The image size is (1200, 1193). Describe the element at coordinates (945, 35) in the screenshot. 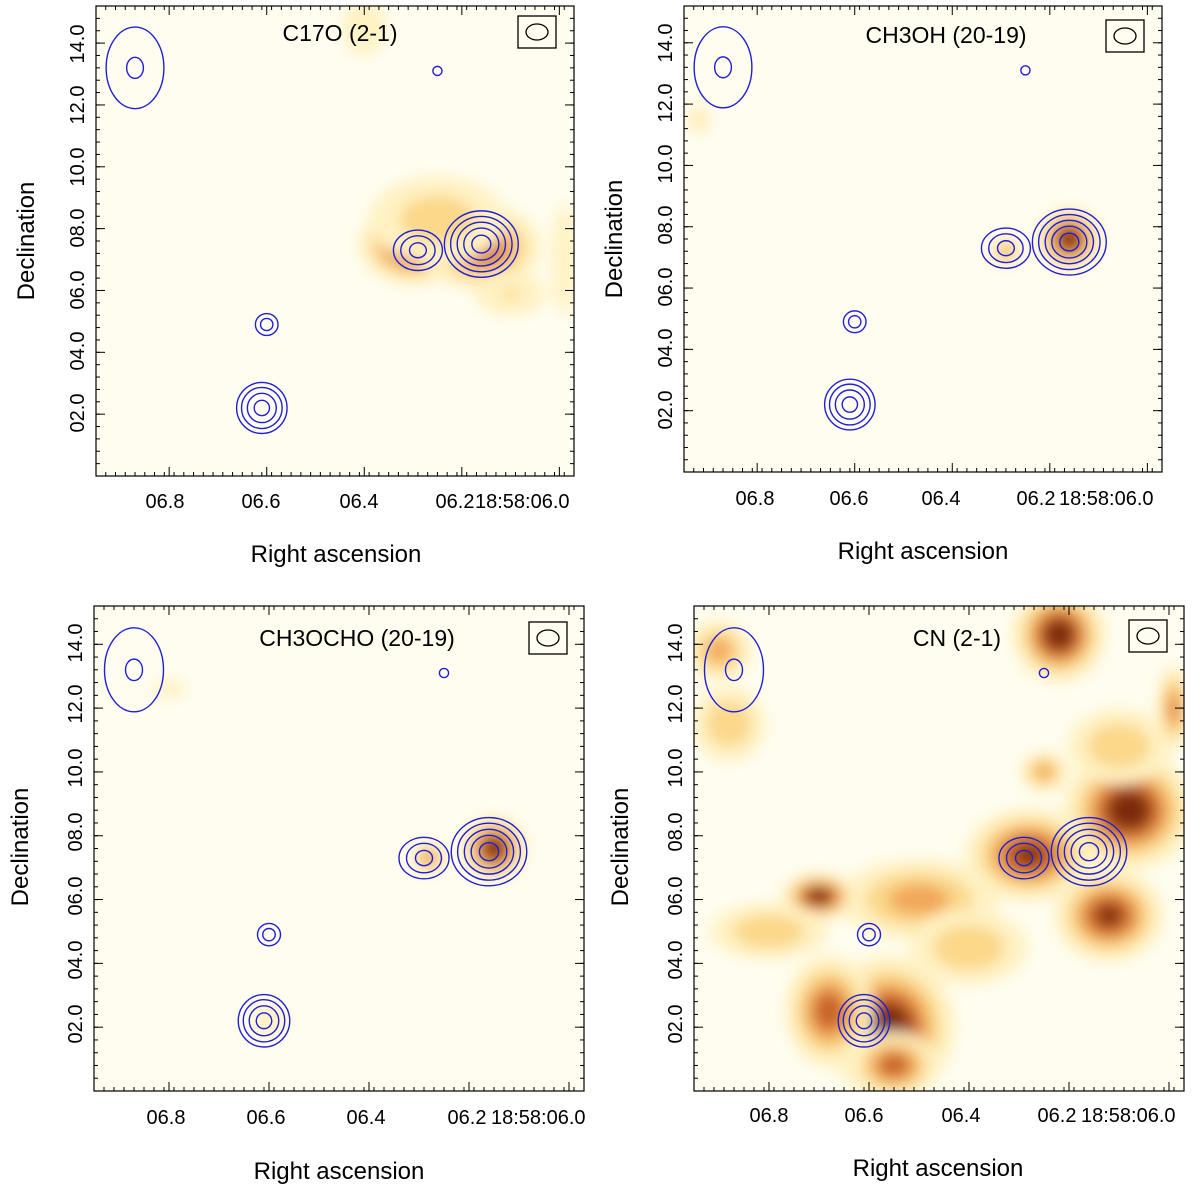

I see `panel-title: CH3OH (20-19)` at that location.